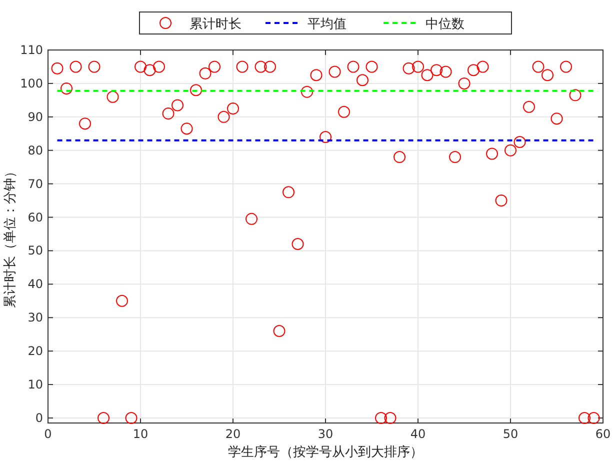  What do you see at coordinates (325, 452) in the screenshot?
I see `x-axis-title: 学生序号（按学号从小到大排序）` at bounding box center [325, 452].